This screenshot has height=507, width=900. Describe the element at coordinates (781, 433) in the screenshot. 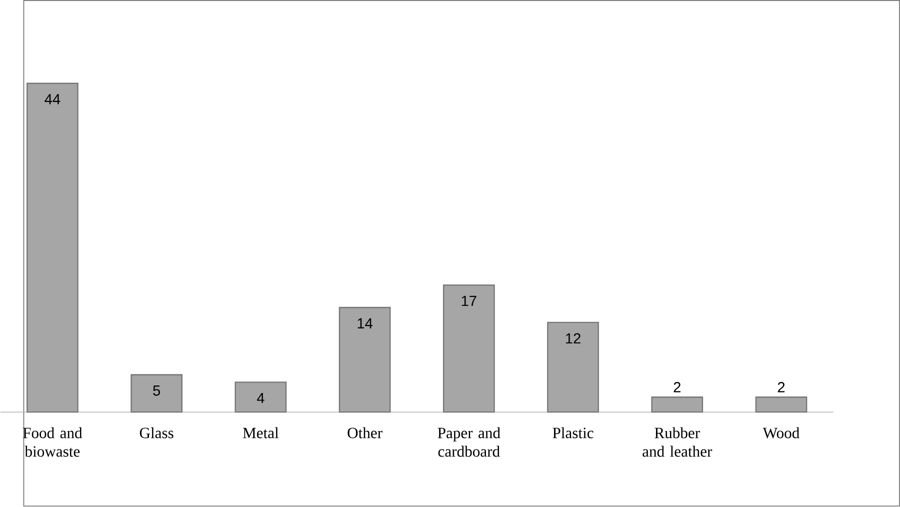

I see `x-tick-label: Wood` at that location.